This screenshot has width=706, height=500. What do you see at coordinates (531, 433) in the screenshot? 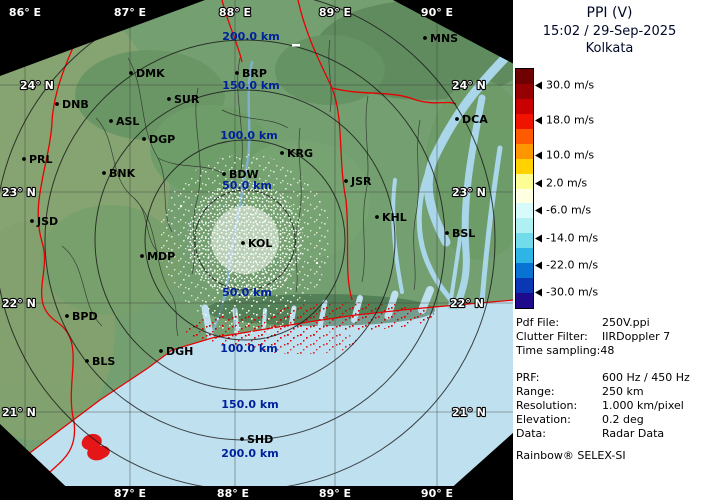
I see `info-label: Data:` at bounding box center [531, 433].